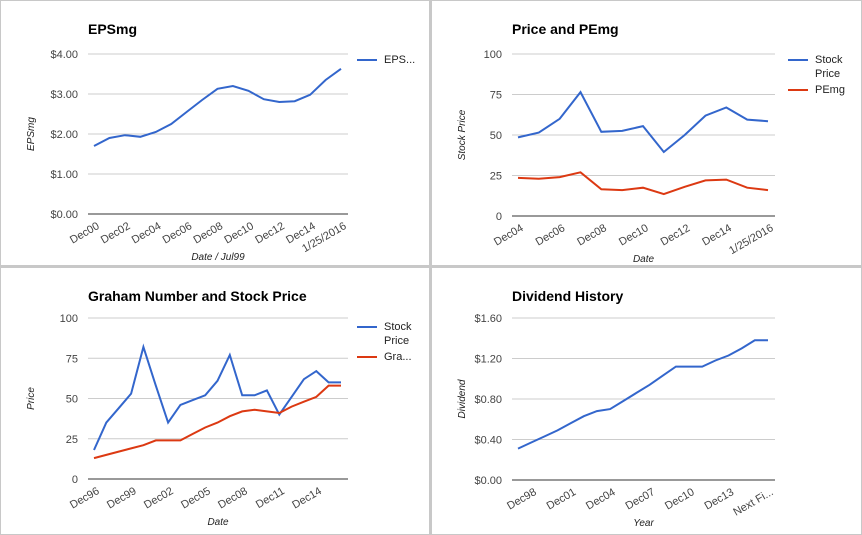 The image size is (862, 535). Describe the element at coordinates (197, 296) in the screenshot. I see `chart-title: Graham Number and Stock Price` at that location.